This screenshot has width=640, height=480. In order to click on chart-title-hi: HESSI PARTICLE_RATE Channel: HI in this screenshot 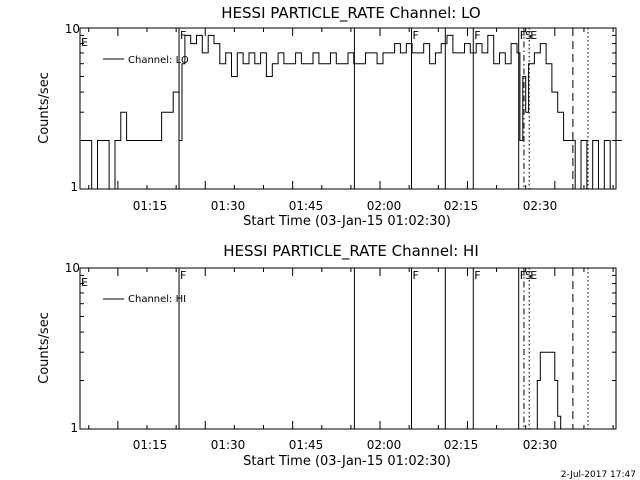, I will do `click(351, 251)`.